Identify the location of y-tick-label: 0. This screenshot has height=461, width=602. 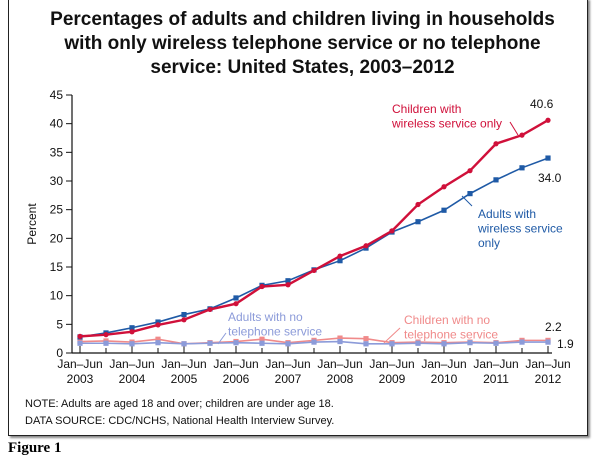
(59, 353).